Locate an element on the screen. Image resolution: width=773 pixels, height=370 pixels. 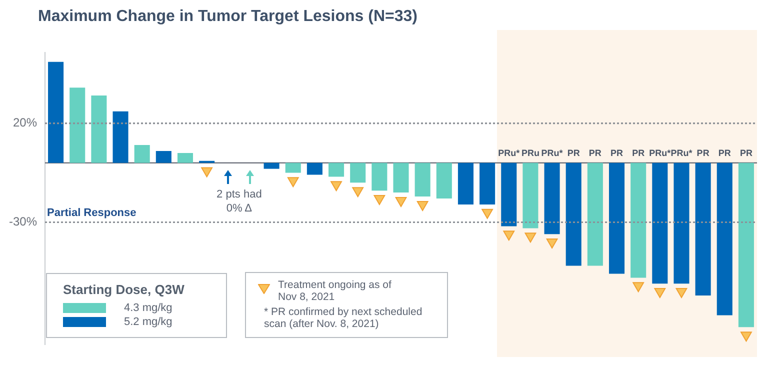
chart-title: Maximum Change in Tumor Target Lesions (N=33) is located at coordinates (228, 17).